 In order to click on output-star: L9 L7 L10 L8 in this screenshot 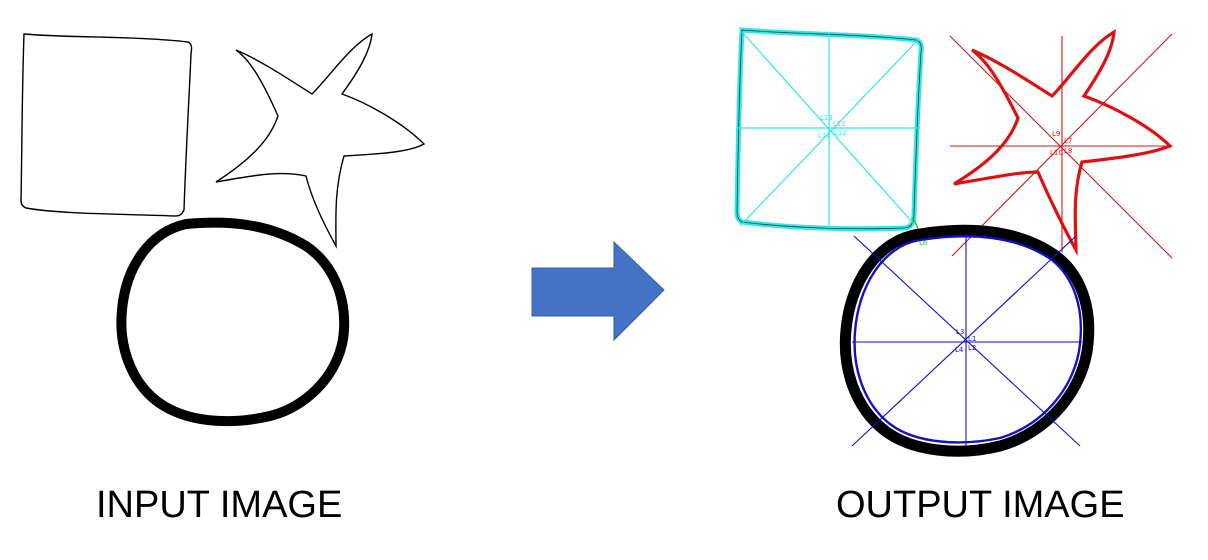, I will do `click(1061, 144)`.